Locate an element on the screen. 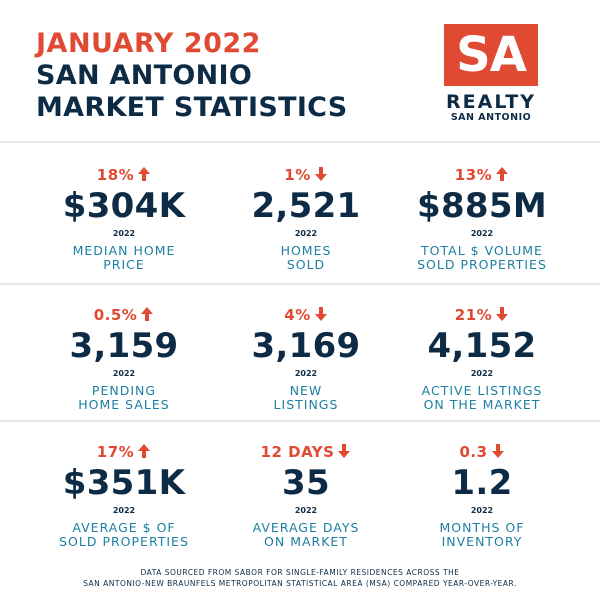 The height and width of the screenshot is (600, 600). stat-card: 4% 3,169 2022 NEW LISTINGS is located at coordinates (306, 354).